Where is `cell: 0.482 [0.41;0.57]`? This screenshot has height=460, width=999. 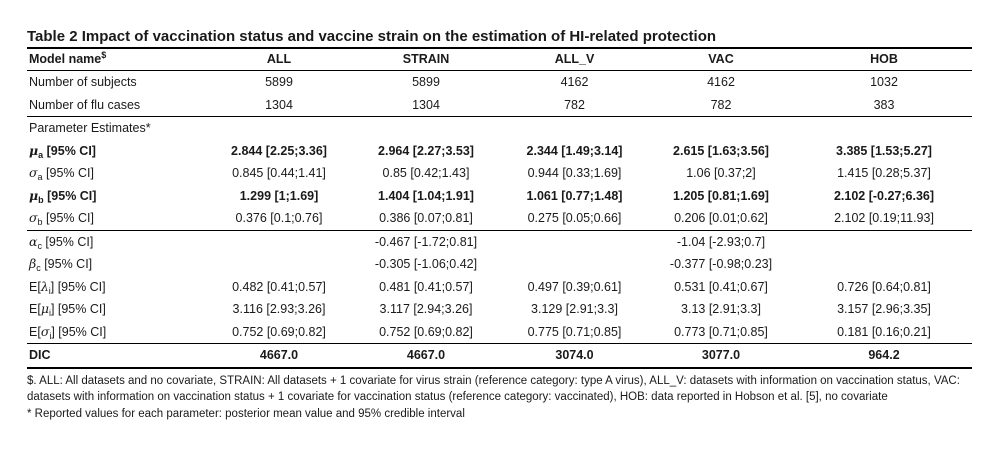
cell: 0.482 [0.41;0.57] is located at coordinates (279, 286).